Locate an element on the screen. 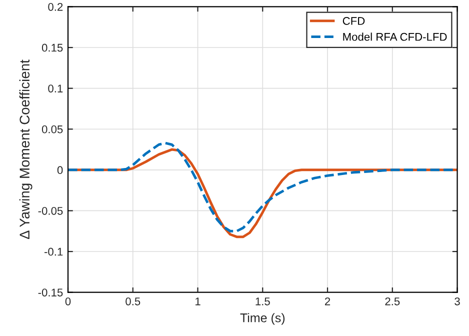  y-tick-label: 0.1 is located at coordinates (55, 88).